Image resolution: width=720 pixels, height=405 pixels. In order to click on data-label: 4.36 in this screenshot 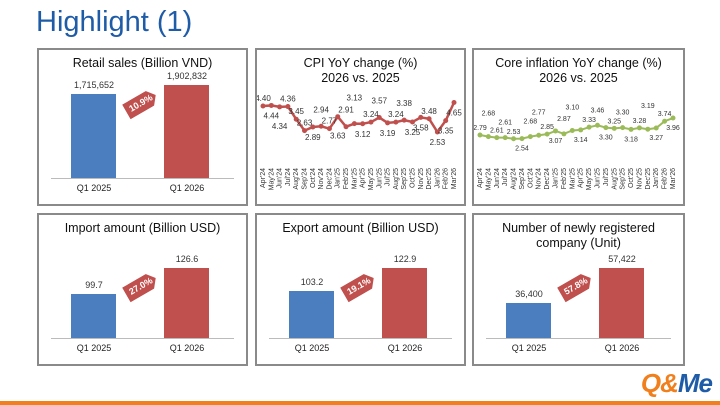, I will do `click(288, 99)`.